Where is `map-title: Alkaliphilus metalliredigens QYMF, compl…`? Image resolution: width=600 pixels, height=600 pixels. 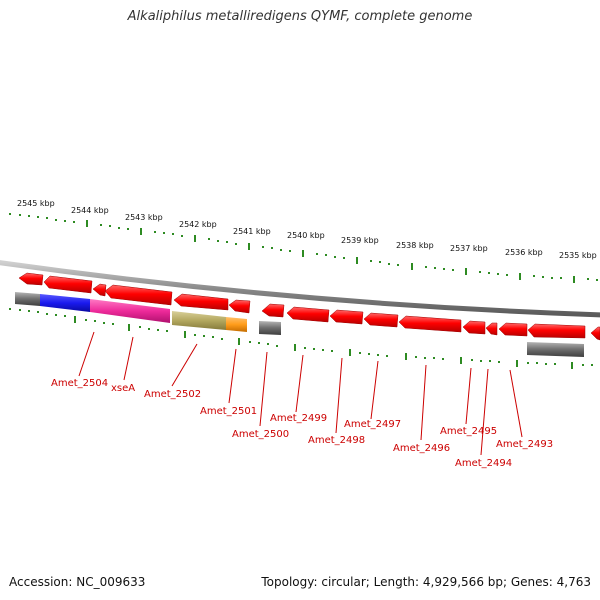
map-title: Alkaliphilus metalliredigens QYMF, compl… is located at coordinates (300, 16).